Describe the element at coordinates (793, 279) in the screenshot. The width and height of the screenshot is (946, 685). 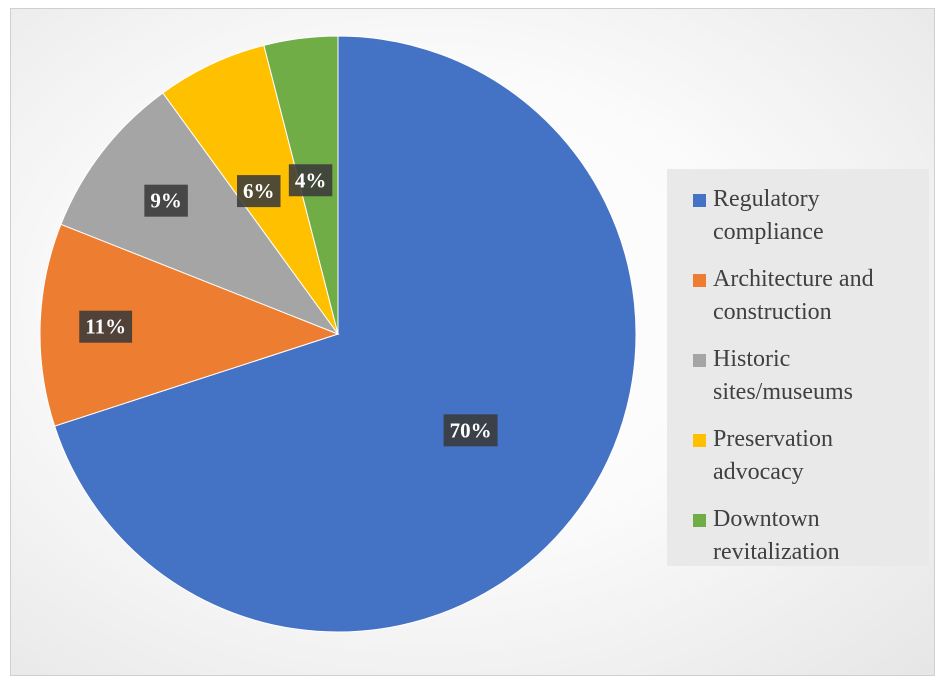
I see `legend-label-line: Architecture and` at that location.